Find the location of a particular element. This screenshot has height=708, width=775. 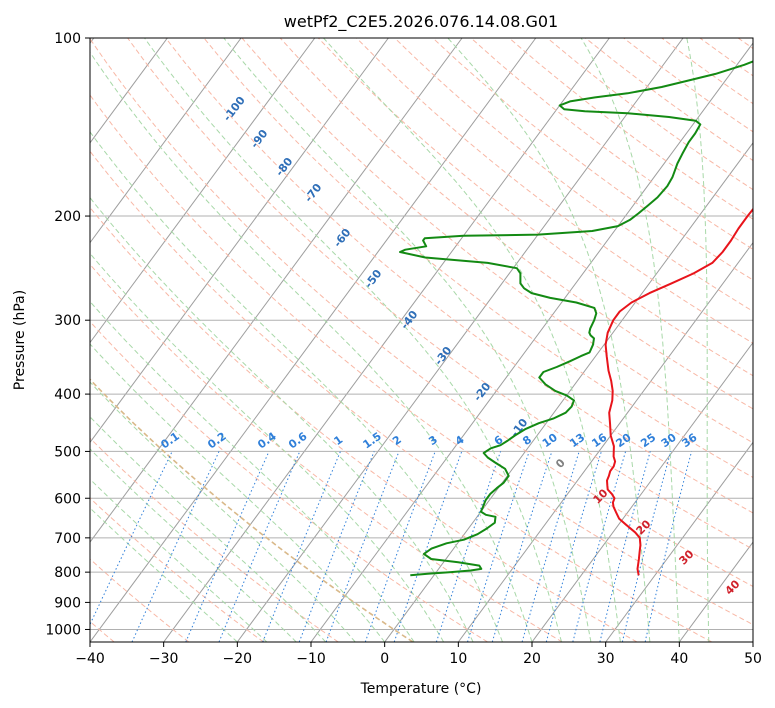

chart-title: wetPf2_C2E5.2026.076.14.08.G01 is located at coordinates (421, 22).